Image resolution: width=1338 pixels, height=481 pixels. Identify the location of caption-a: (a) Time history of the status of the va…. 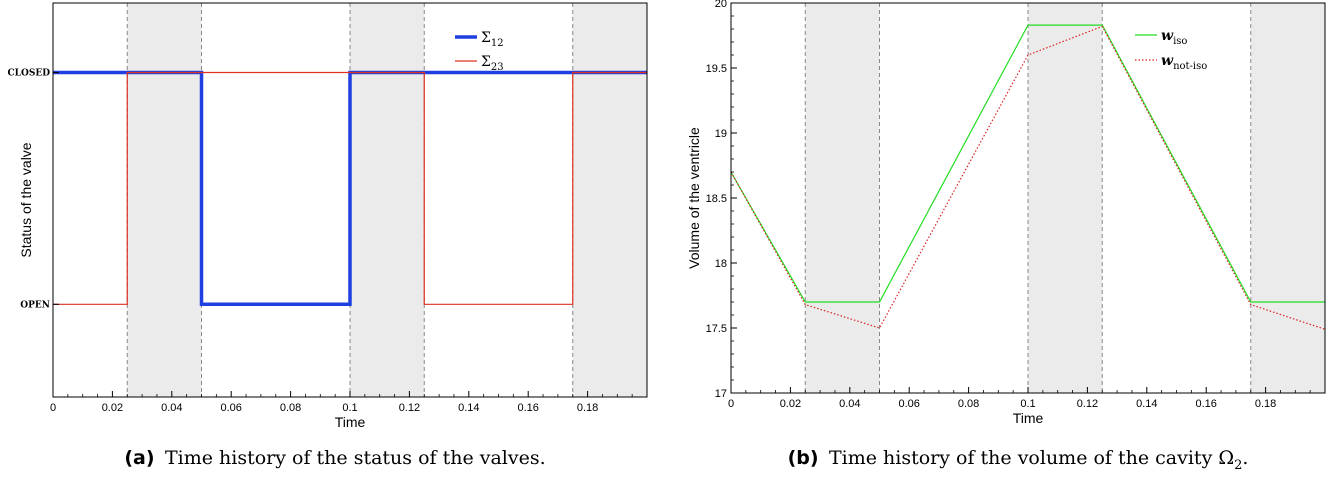
(334, 458).